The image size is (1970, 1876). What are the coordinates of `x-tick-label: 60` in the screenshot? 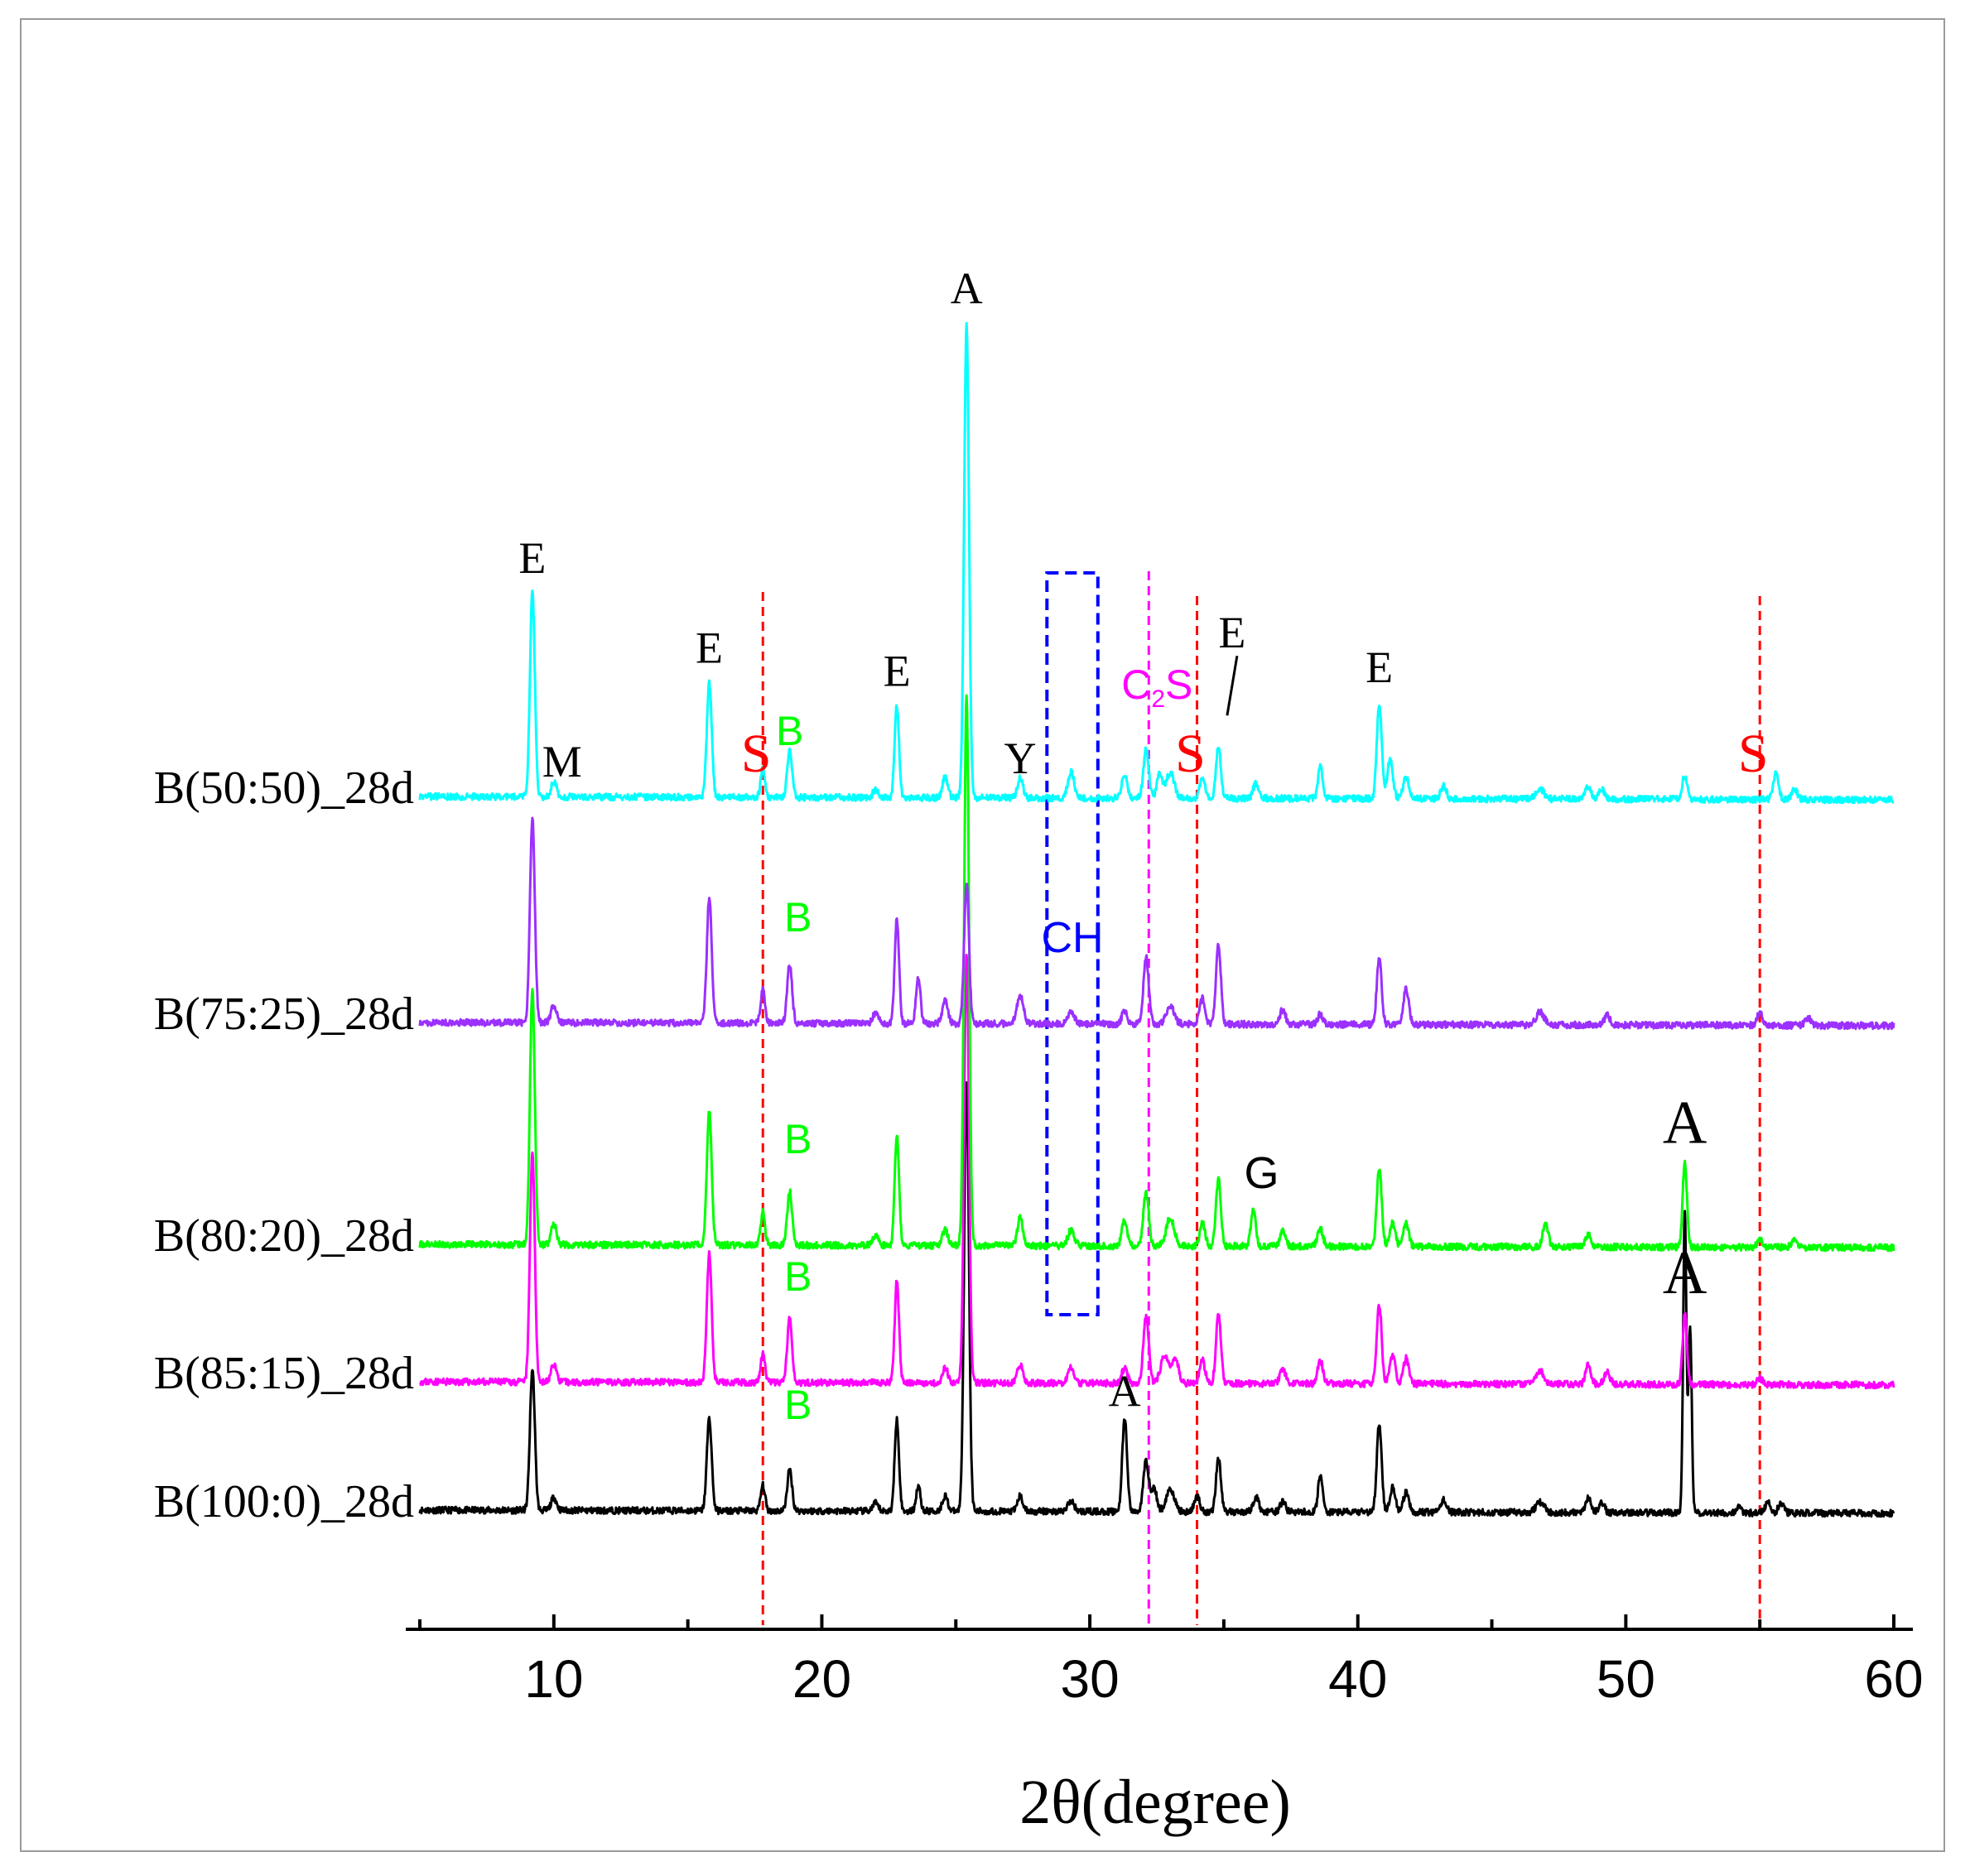 It's located at (1893, 1679).